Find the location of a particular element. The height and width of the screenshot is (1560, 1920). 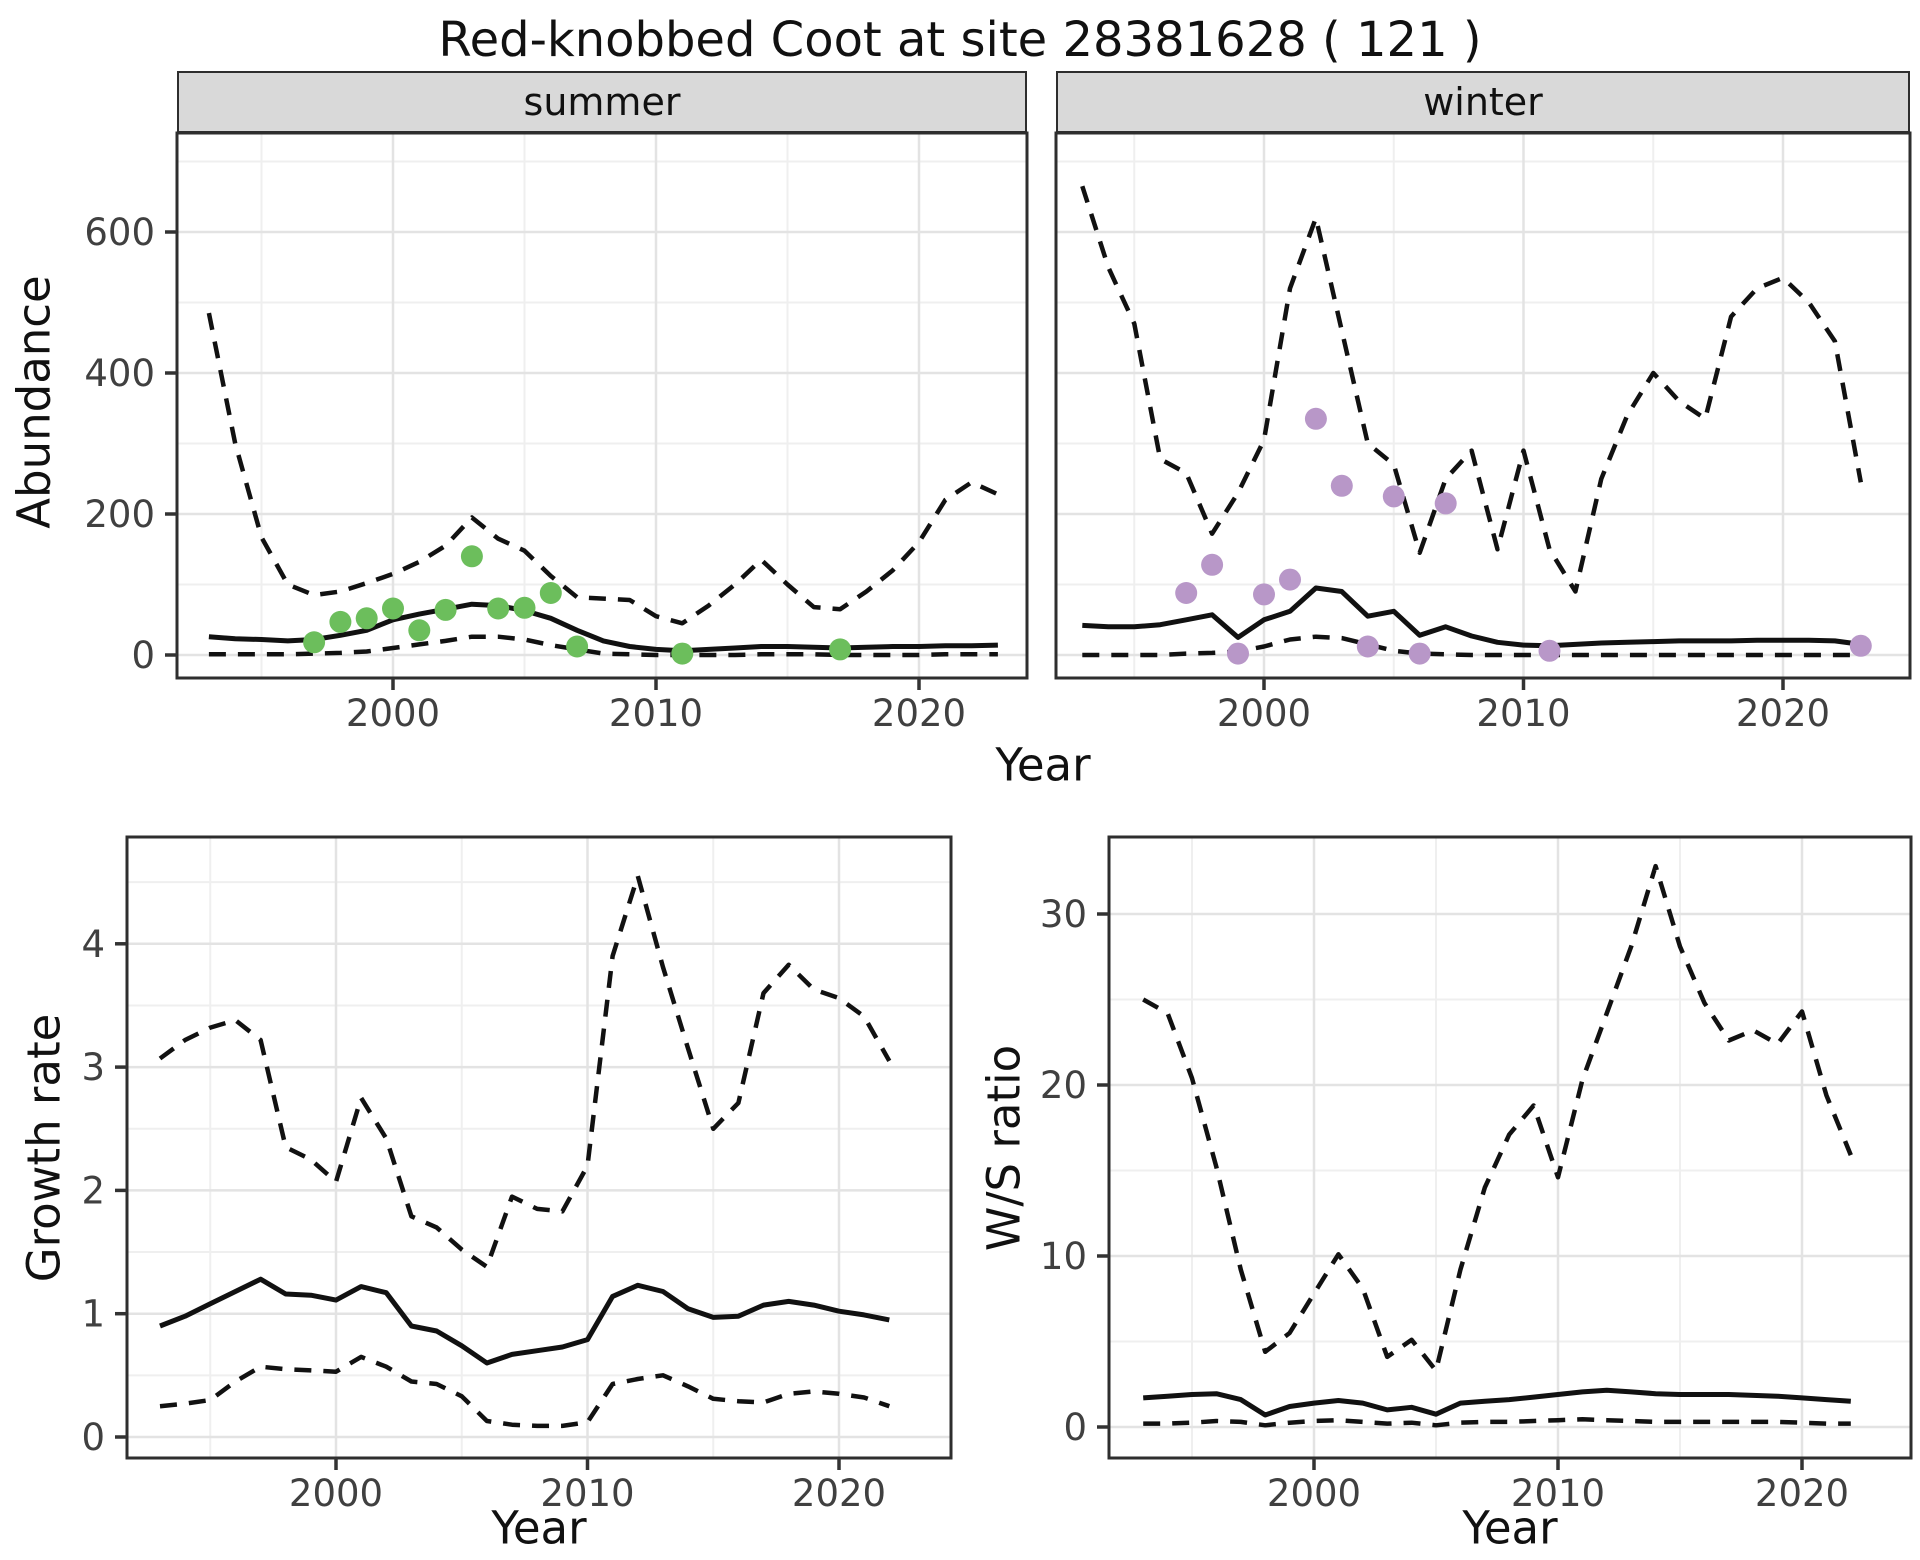

y-tick-label: 20 is located at coordinates (1063, 1085).